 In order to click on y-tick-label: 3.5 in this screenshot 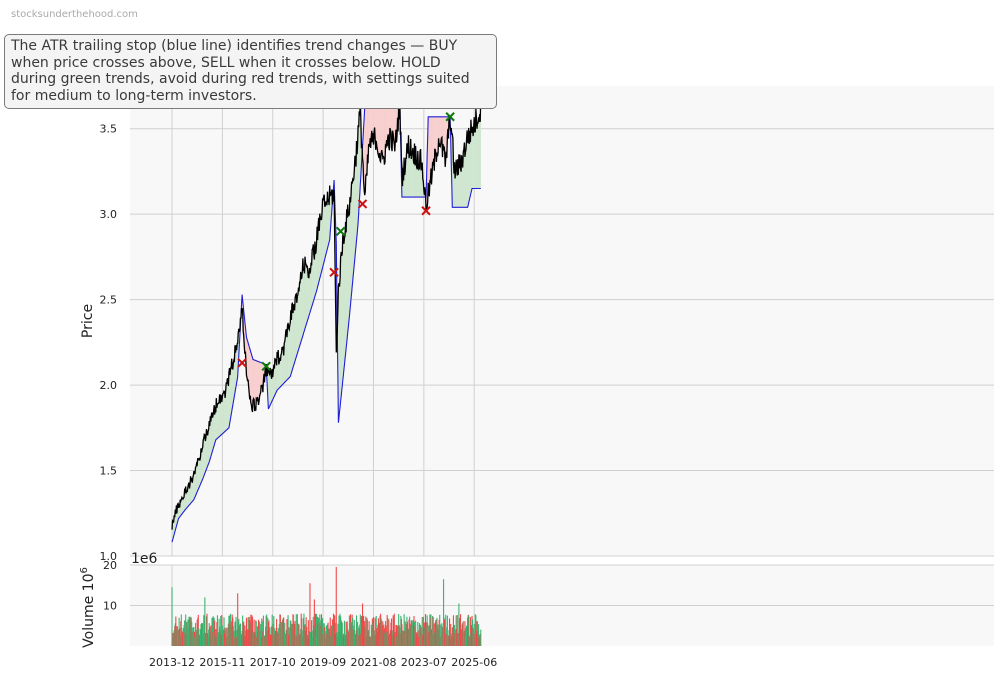, I will do `click(109, 129)`.